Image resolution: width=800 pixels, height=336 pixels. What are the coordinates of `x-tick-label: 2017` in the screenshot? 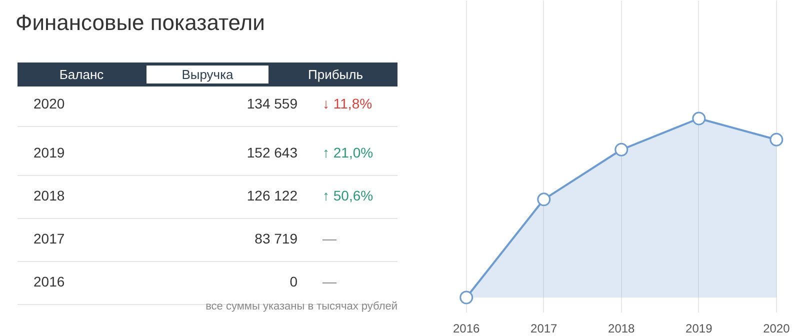 It's located at (544, 329).